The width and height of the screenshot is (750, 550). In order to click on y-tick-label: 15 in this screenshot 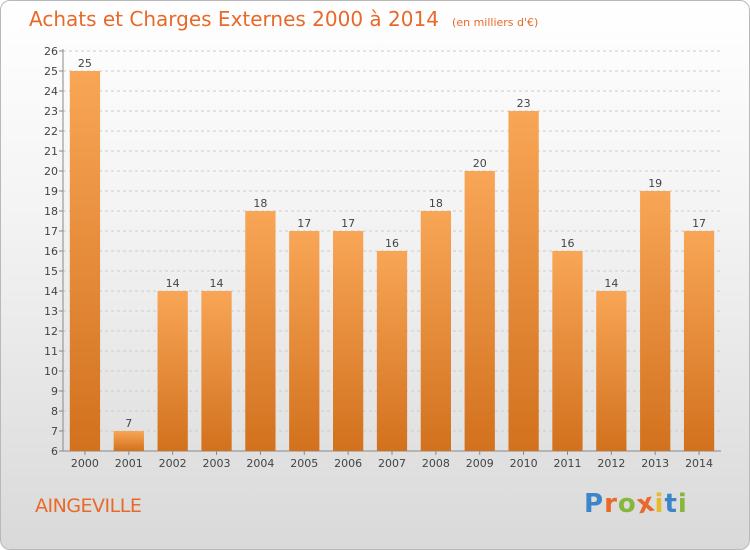, I will do `click(51, 271)`.